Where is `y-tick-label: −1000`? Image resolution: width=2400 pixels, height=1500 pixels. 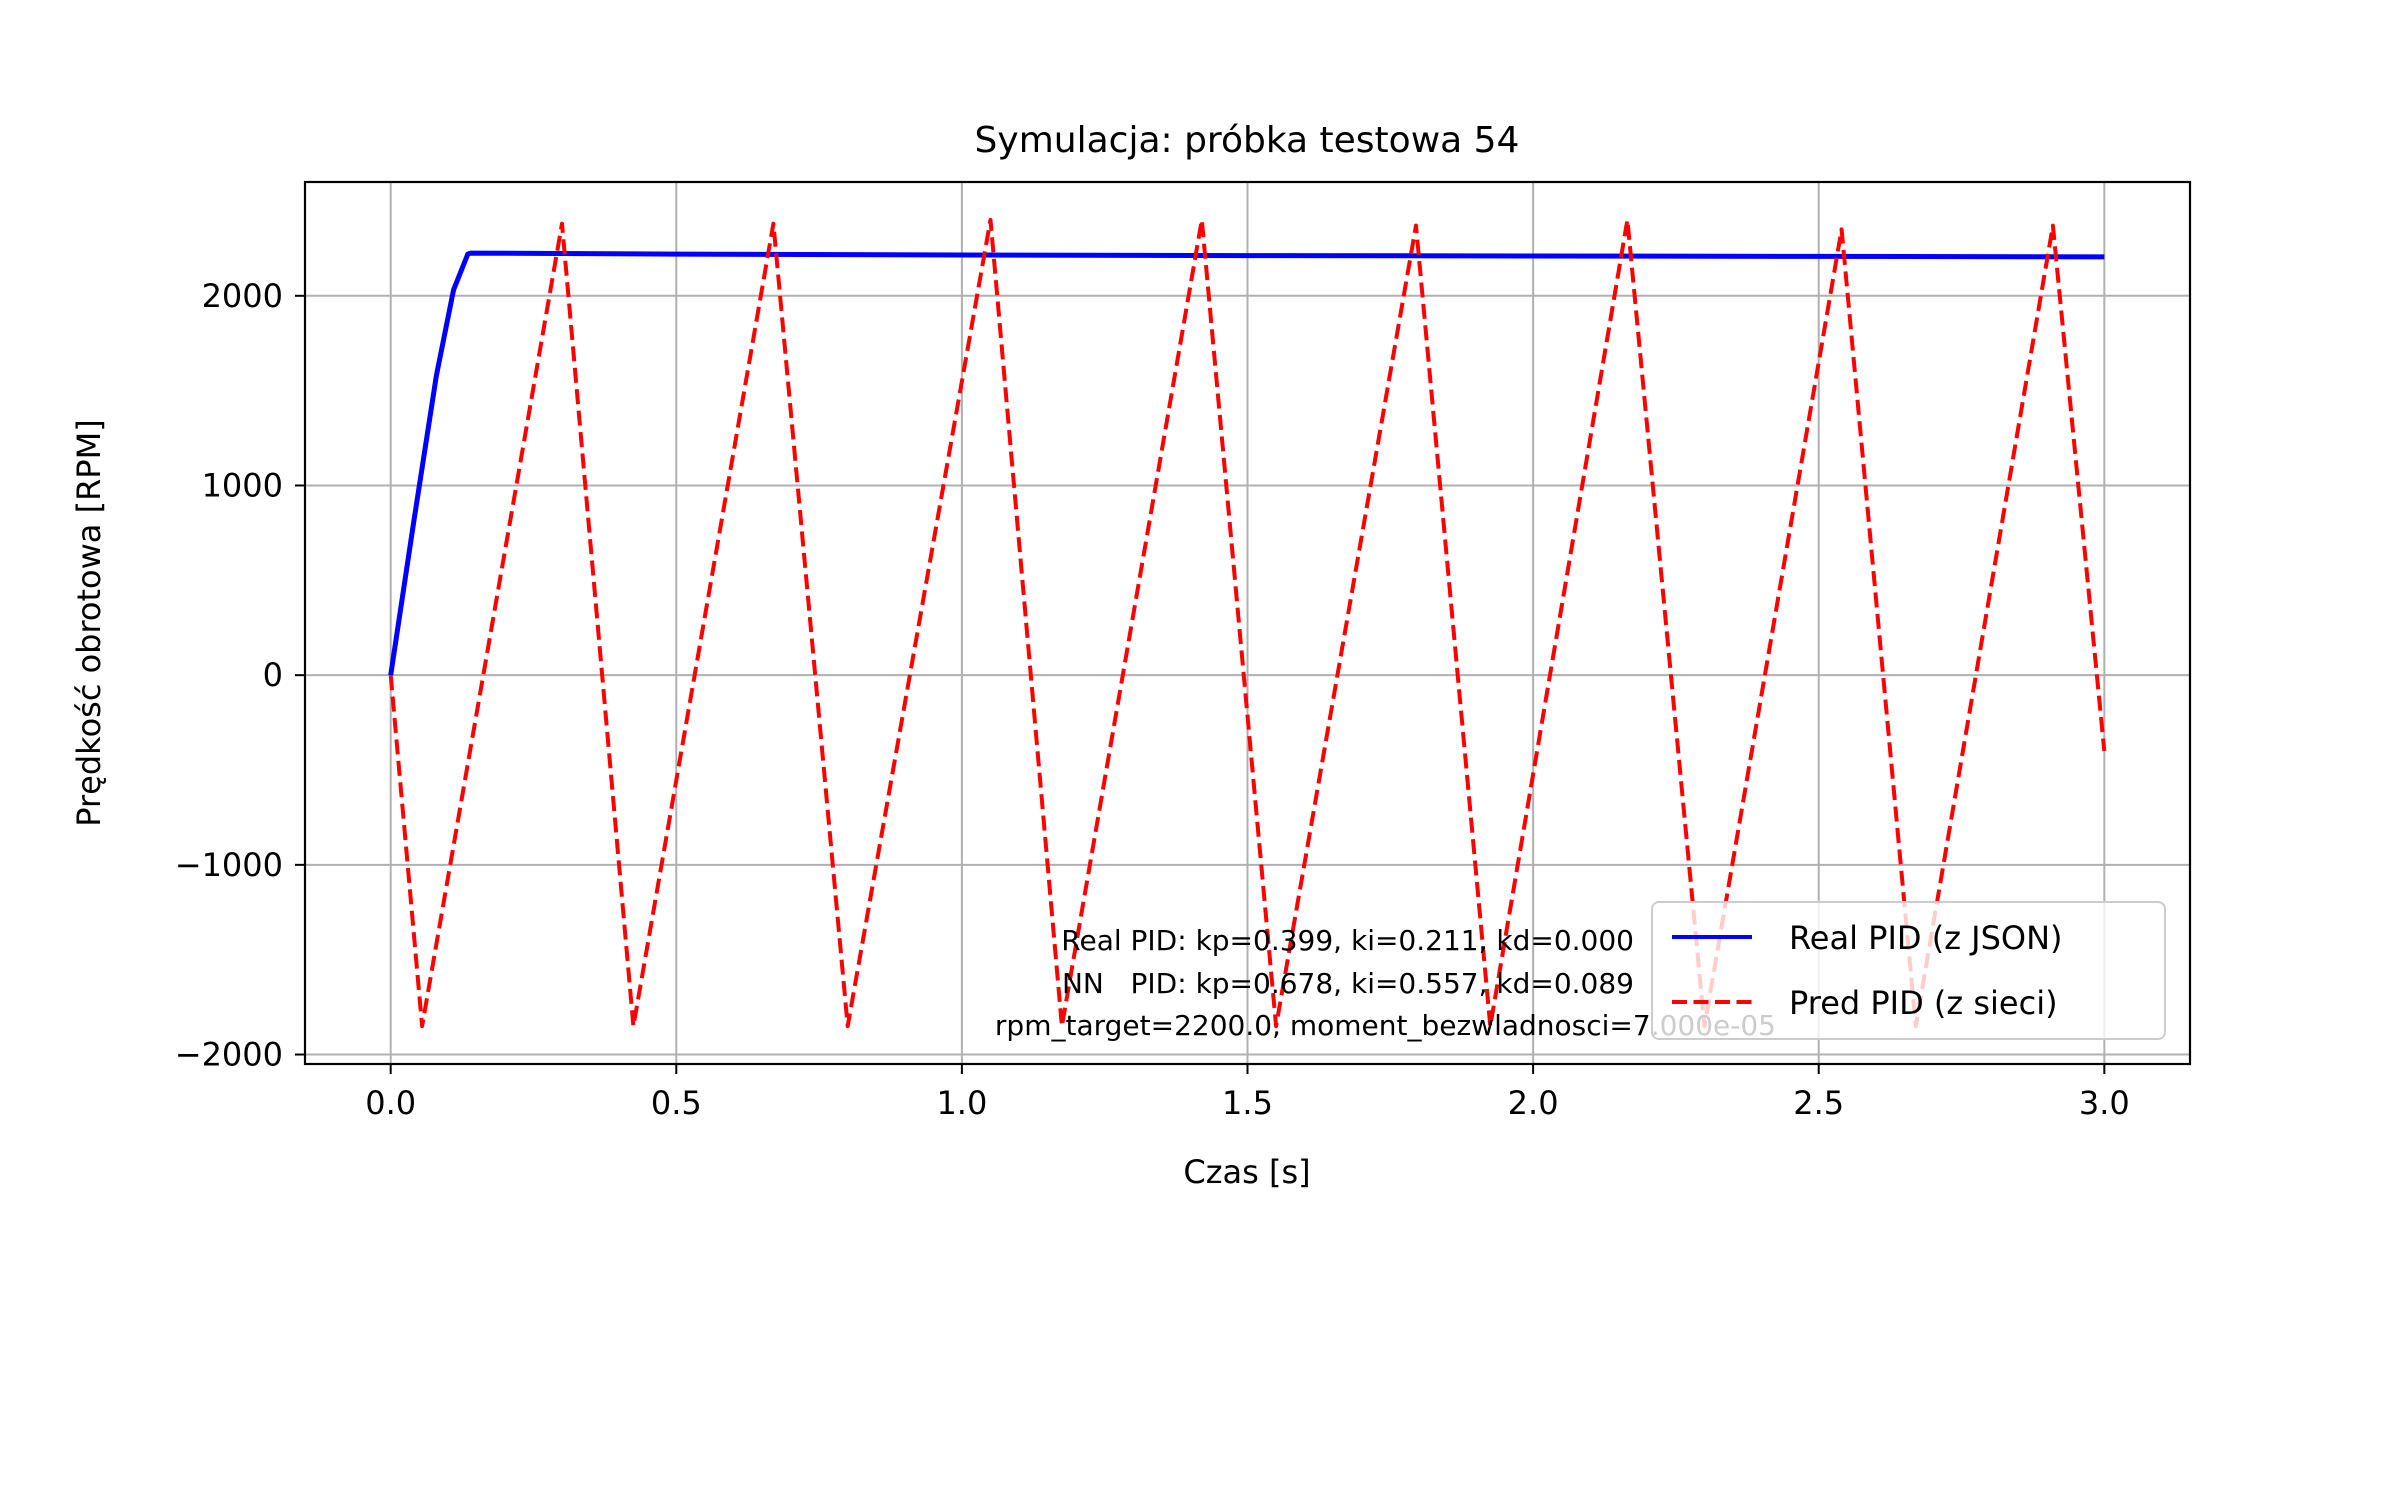 y-tick-label: −1000 is located at coordinates (229, 865).